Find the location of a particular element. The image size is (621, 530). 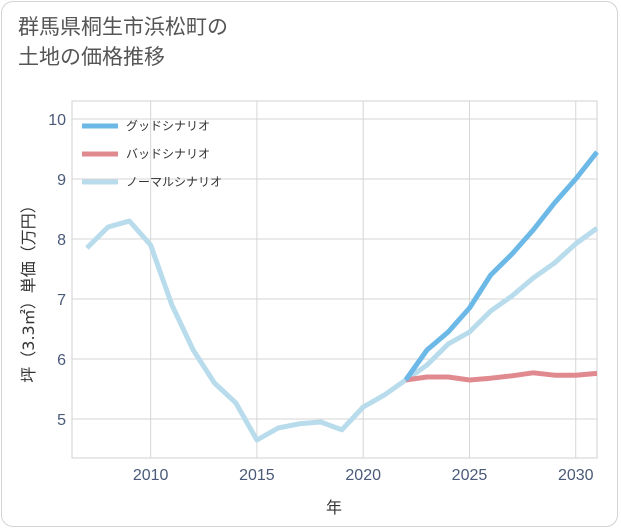

chart-title-line-2: 土地の価格推移 is located at coordinates (91, 57).